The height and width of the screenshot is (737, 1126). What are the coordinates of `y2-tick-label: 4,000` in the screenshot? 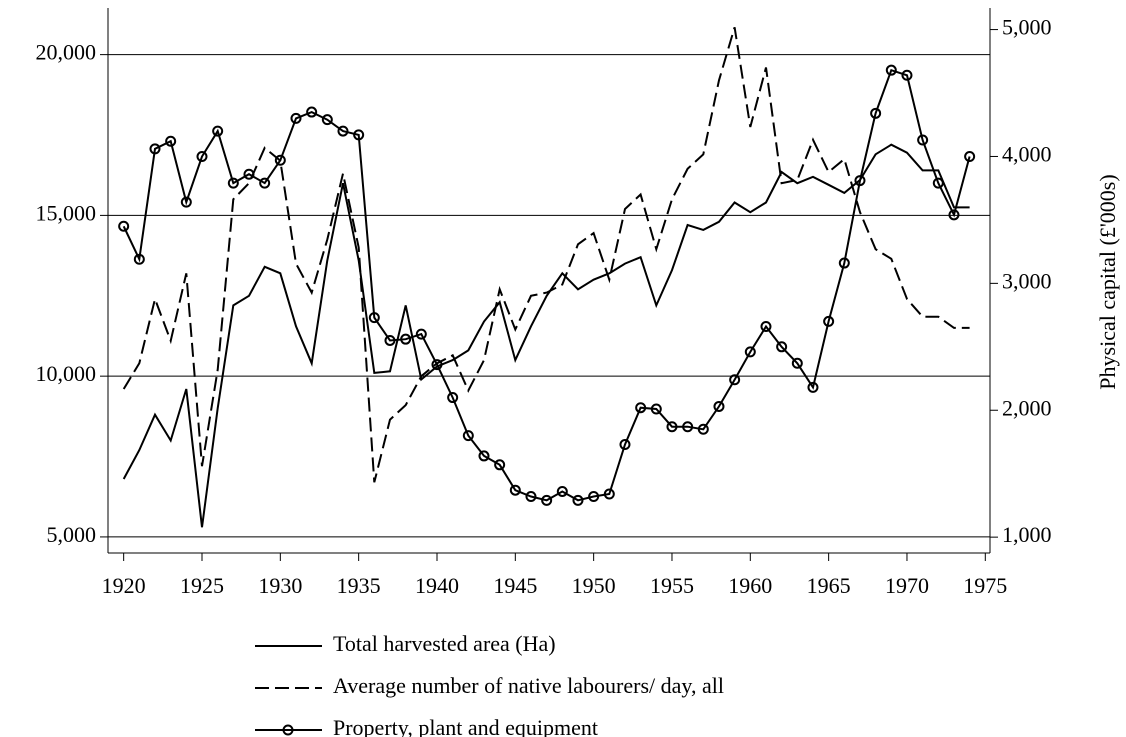 It's located at (1027, 154).